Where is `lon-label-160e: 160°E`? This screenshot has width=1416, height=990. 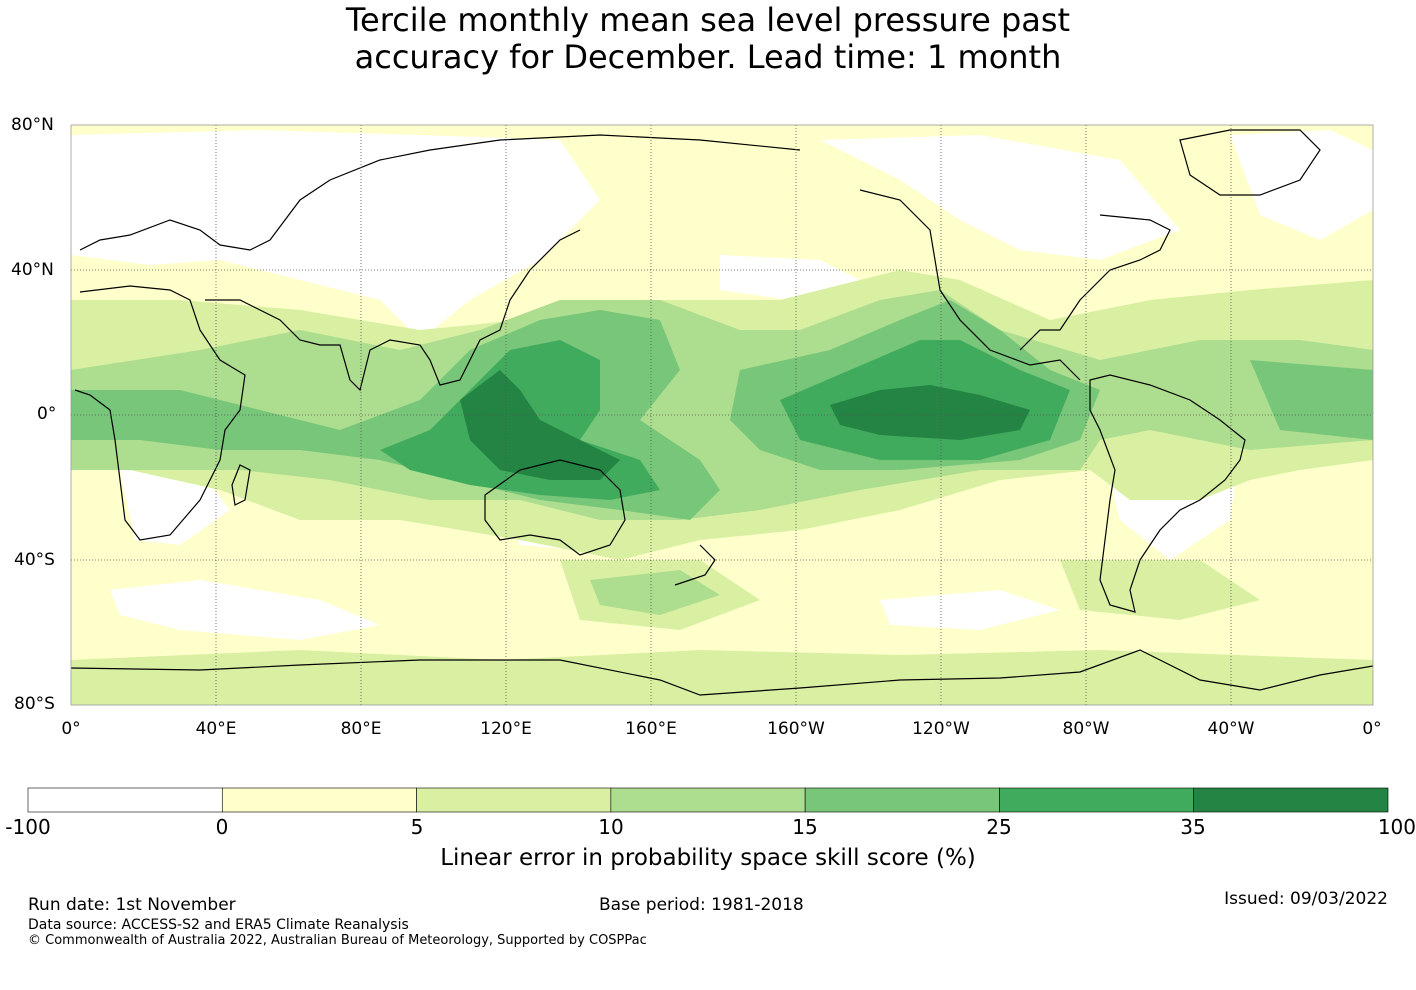 lon-label-160e: 160°E is located at coordinates (651, 729).